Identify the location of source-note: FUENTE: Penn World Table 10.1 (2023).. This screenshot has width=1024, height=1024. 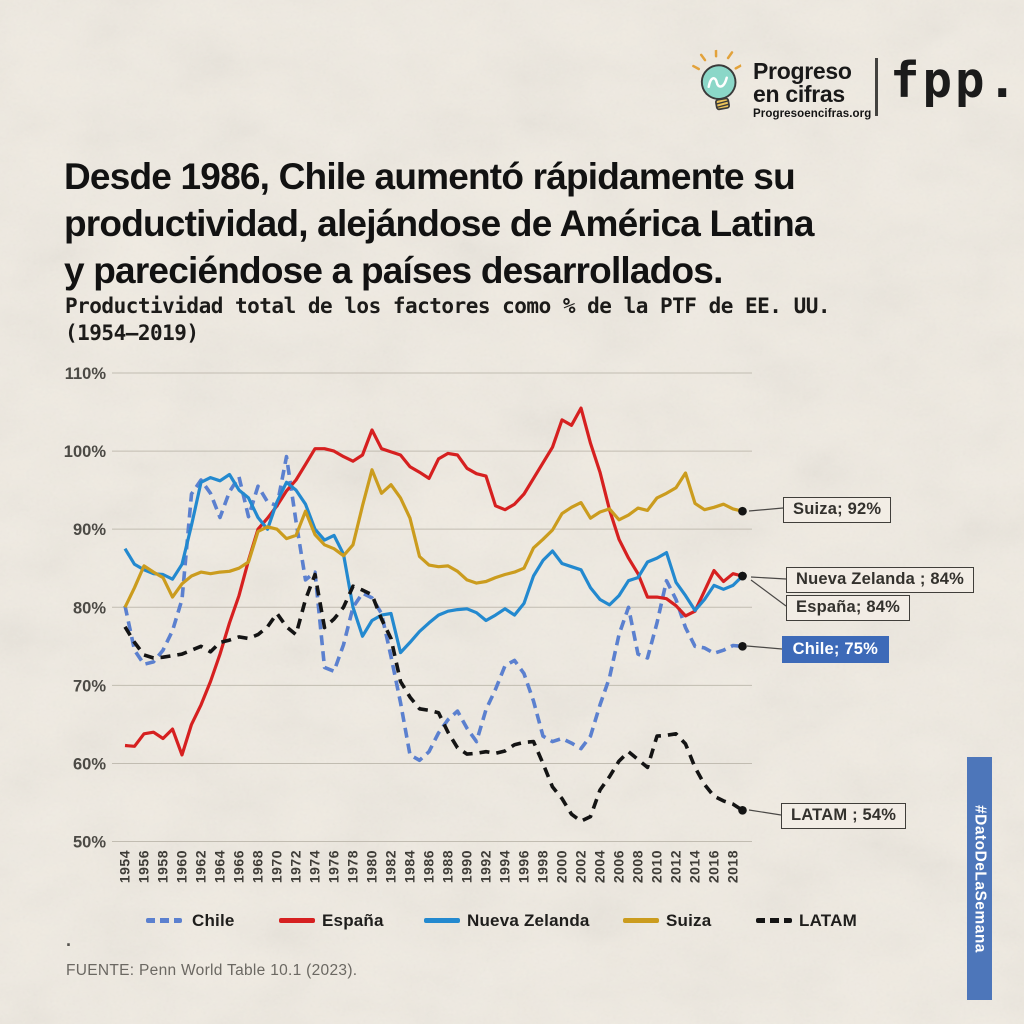
(212, 970).